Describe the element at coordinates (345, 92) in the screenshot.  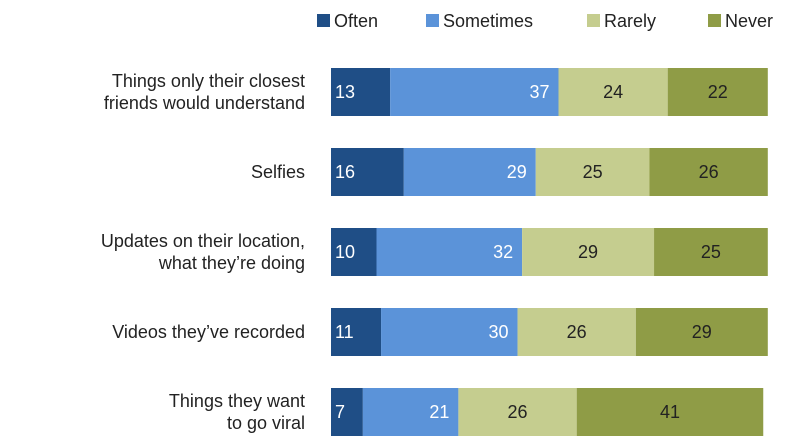
I see `data-label-often: 13` at that location.